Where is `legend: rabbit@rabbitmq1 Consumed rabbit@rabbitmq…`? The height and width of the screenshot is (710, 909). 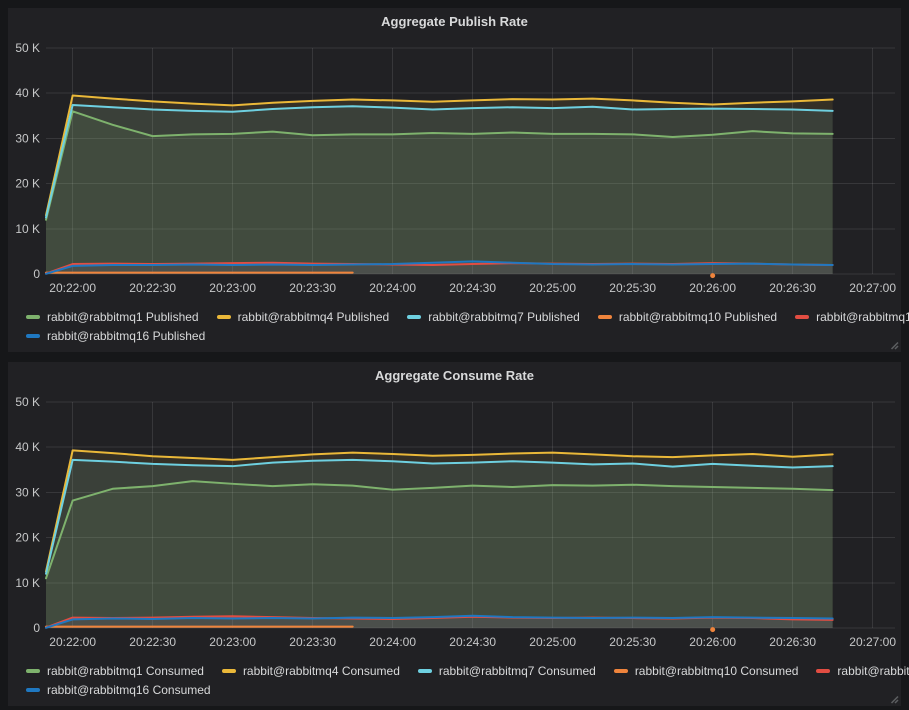 legend: rabbit@rabbitmq1 Consumed rabbit@rabbitmq… is located at coordinates (467, 680).